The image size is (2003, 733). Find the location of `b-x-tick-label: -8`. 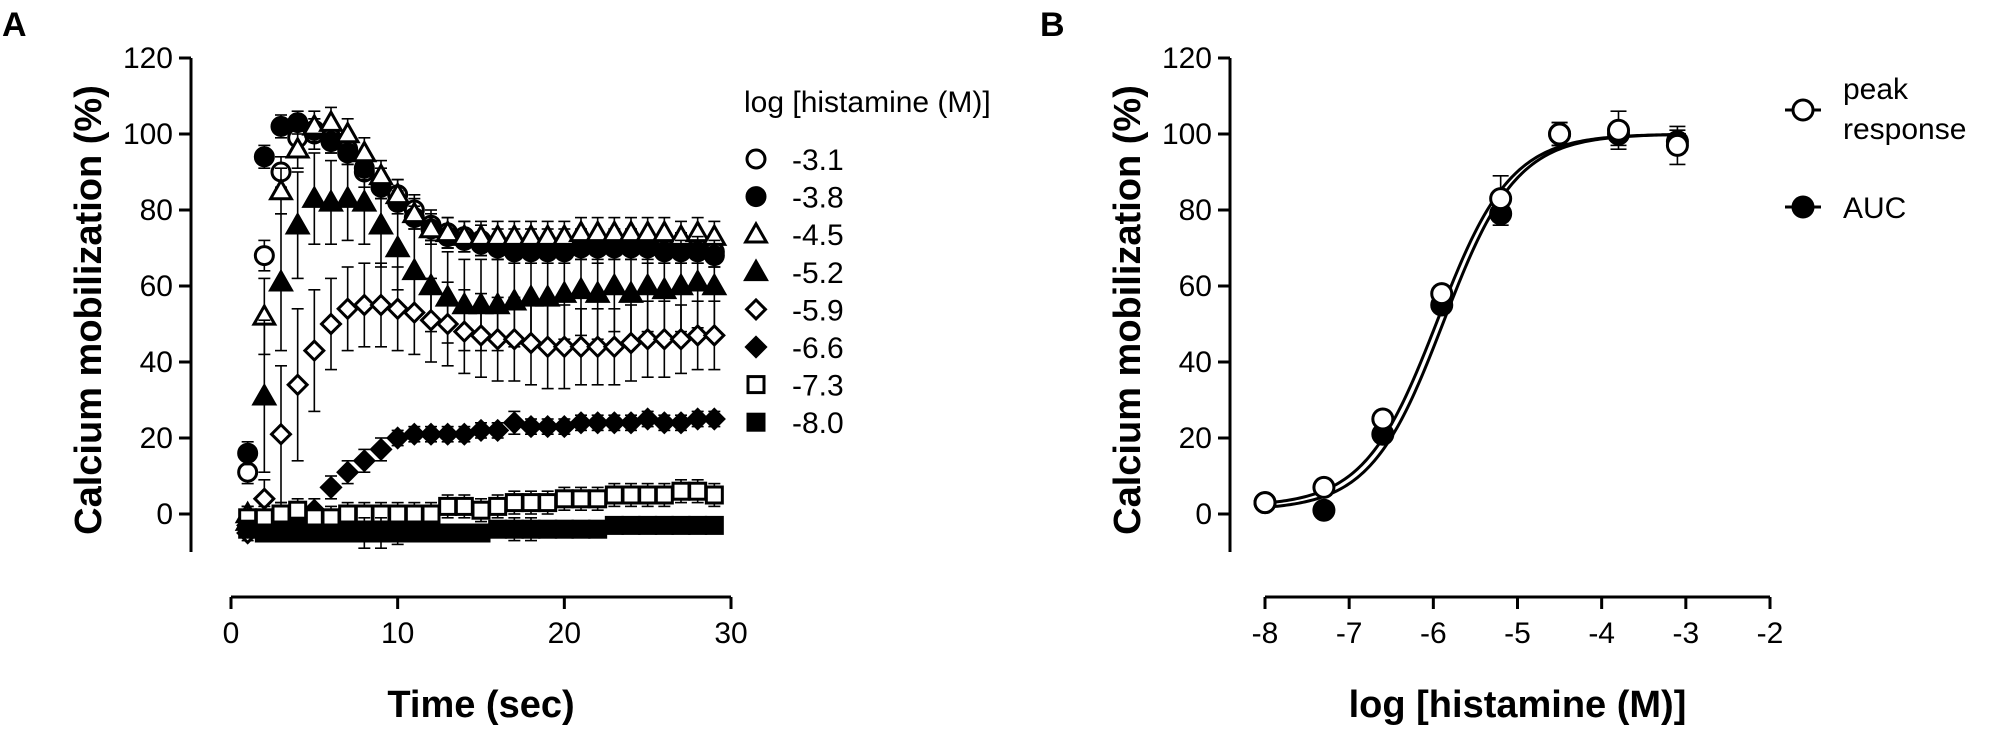

b-x-tick-label: -8 is located at coordinates (1265, 633).